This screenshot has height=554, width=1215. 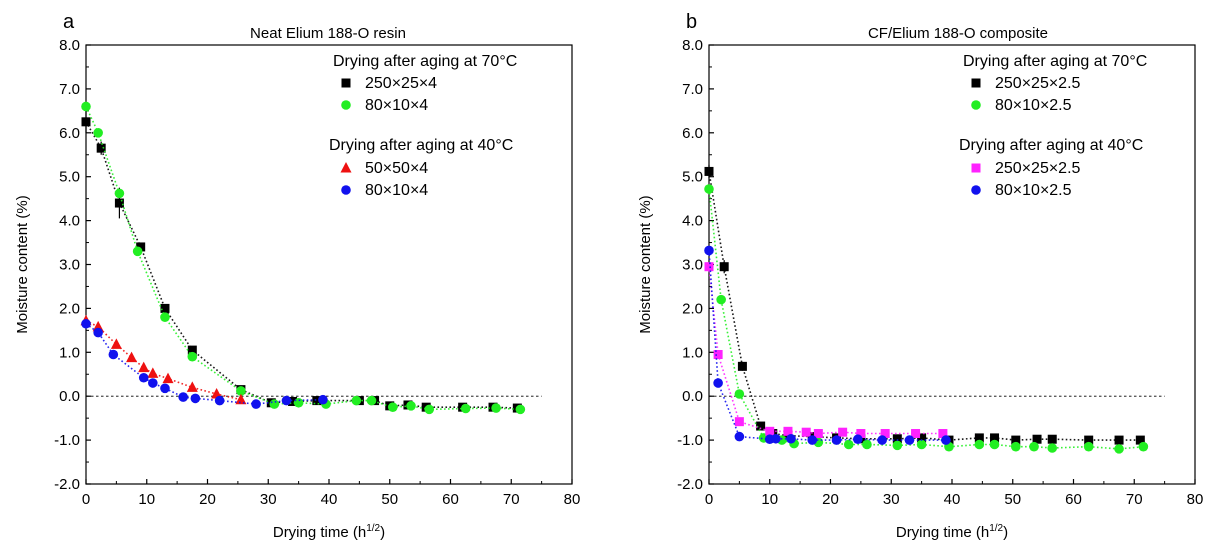 What do you see at coordinates (645, 264) in the screenshot?
I see `y-axis-label: Moisture content (%)` at bounding box center [645, 264].